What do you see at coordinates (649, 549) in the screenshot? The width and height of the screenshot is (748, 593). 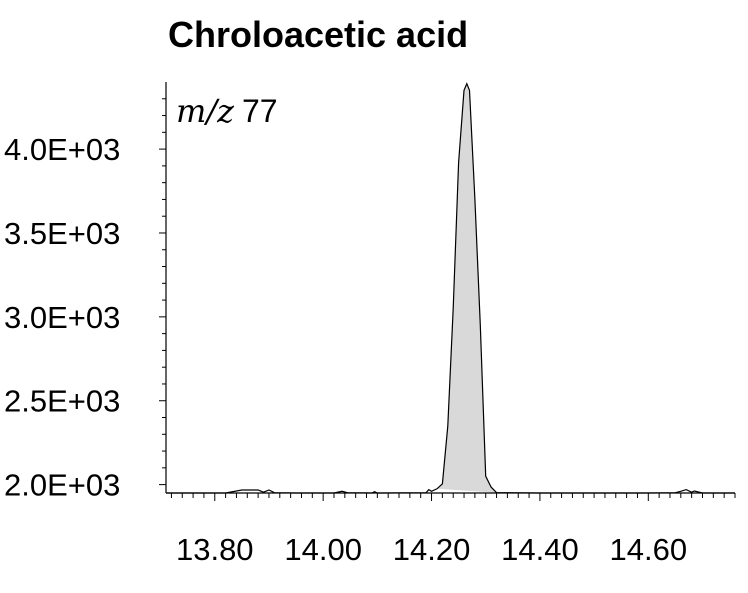 I see `x-tick-label: 14.60` at bounding box center [649, 549].